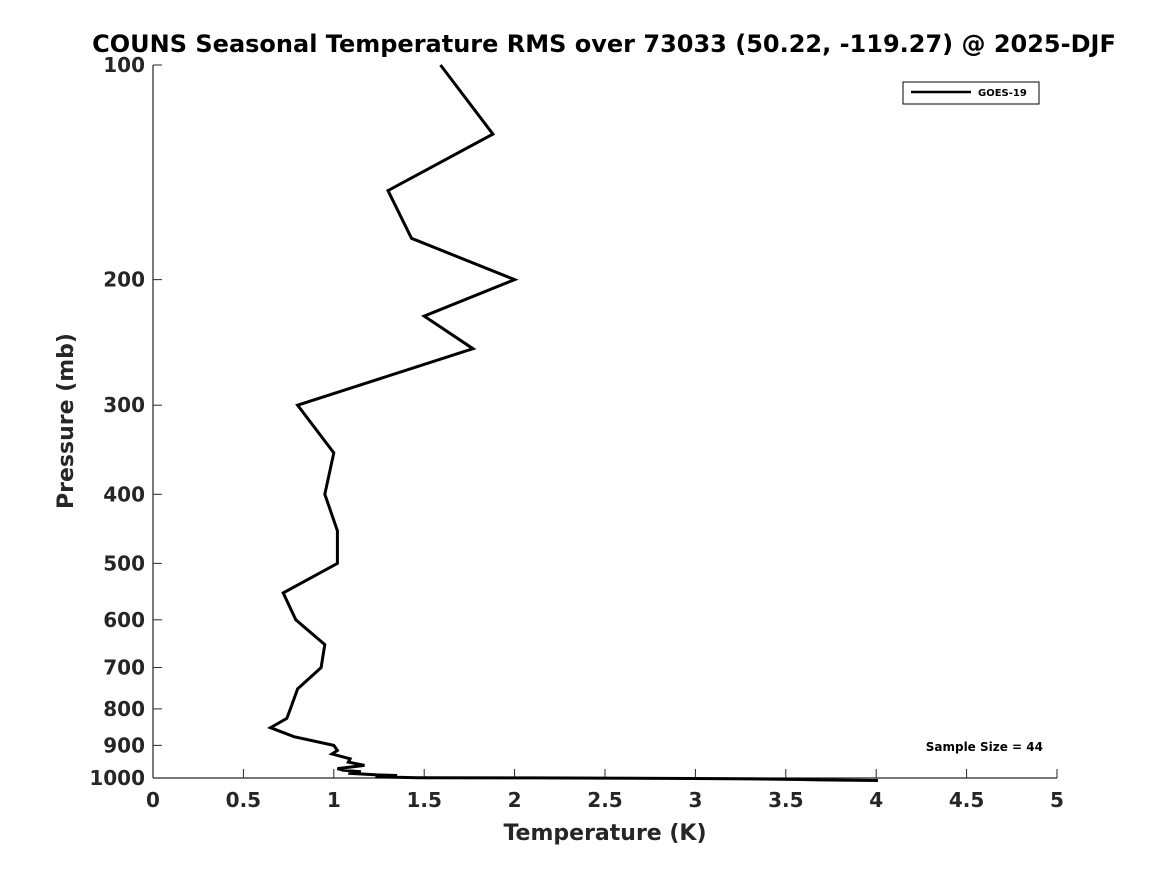 The image size is (1167, 875). I want to click on y-tick-label: 1000, so click(117, 778).